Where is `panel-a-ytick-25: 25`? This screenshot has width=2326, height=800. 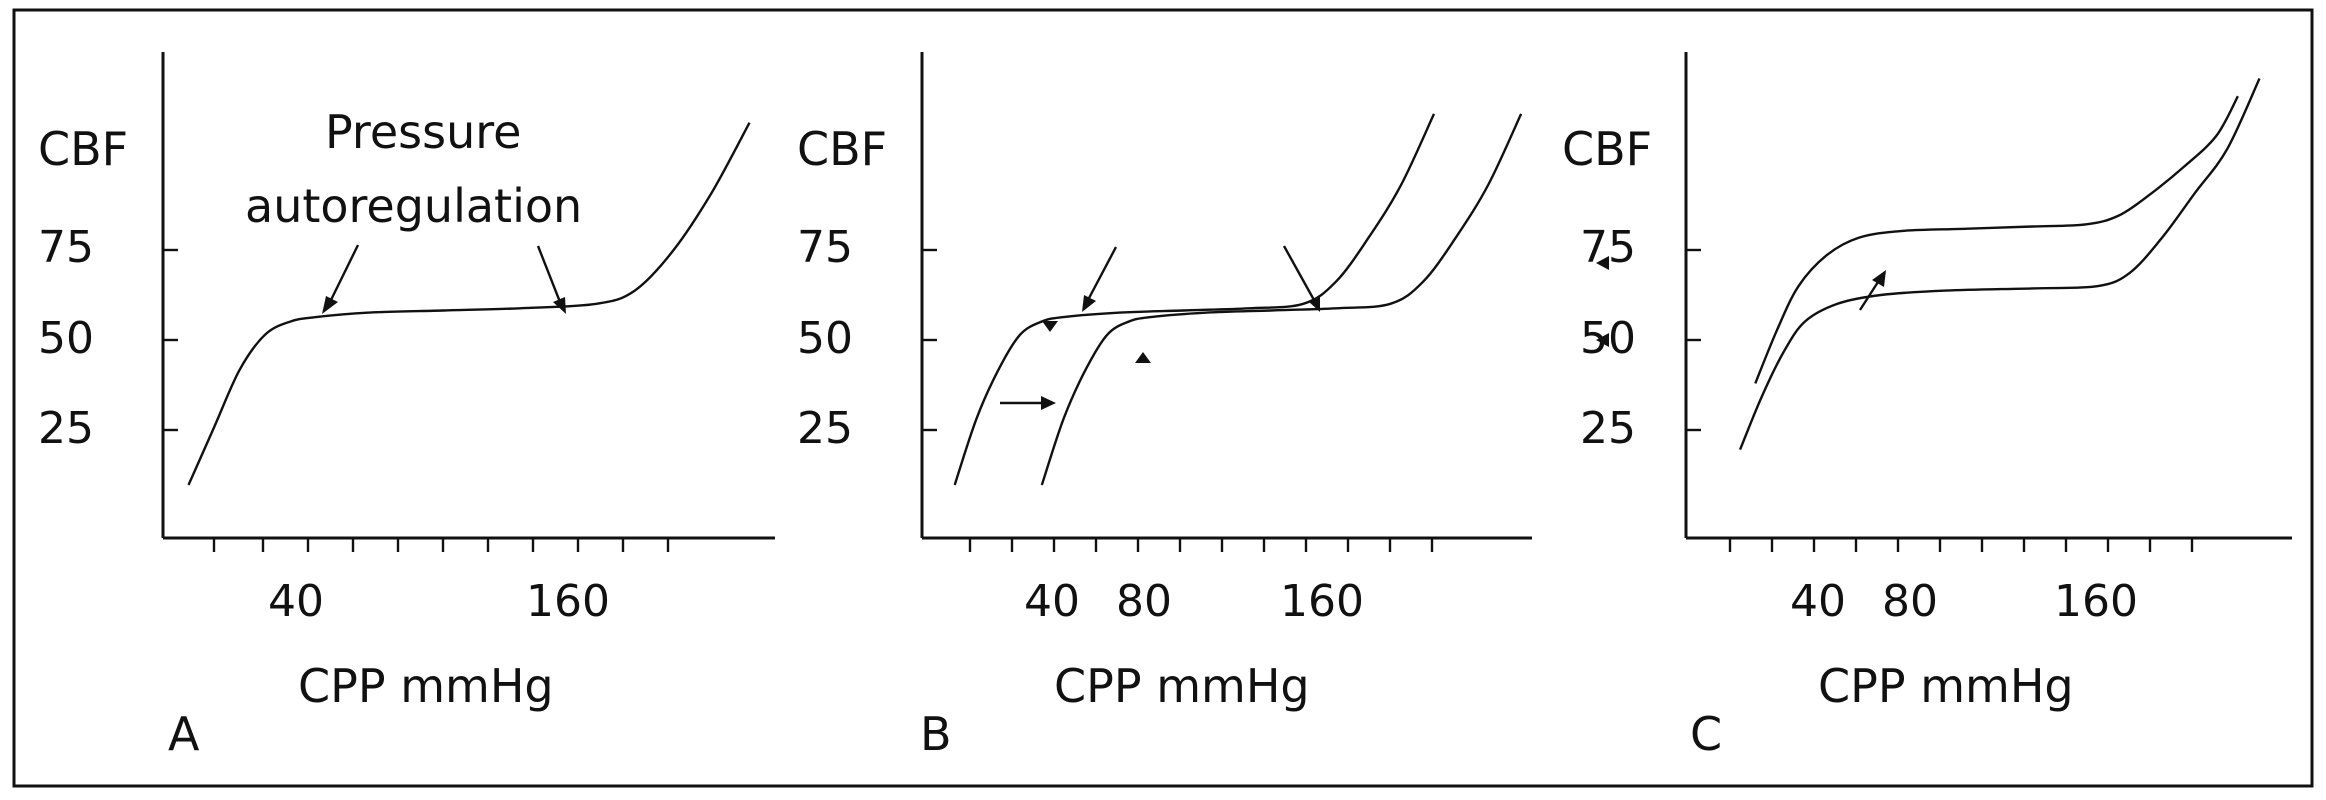
panel-a-ytick-25: 25 is located at coordinates (66, 428).